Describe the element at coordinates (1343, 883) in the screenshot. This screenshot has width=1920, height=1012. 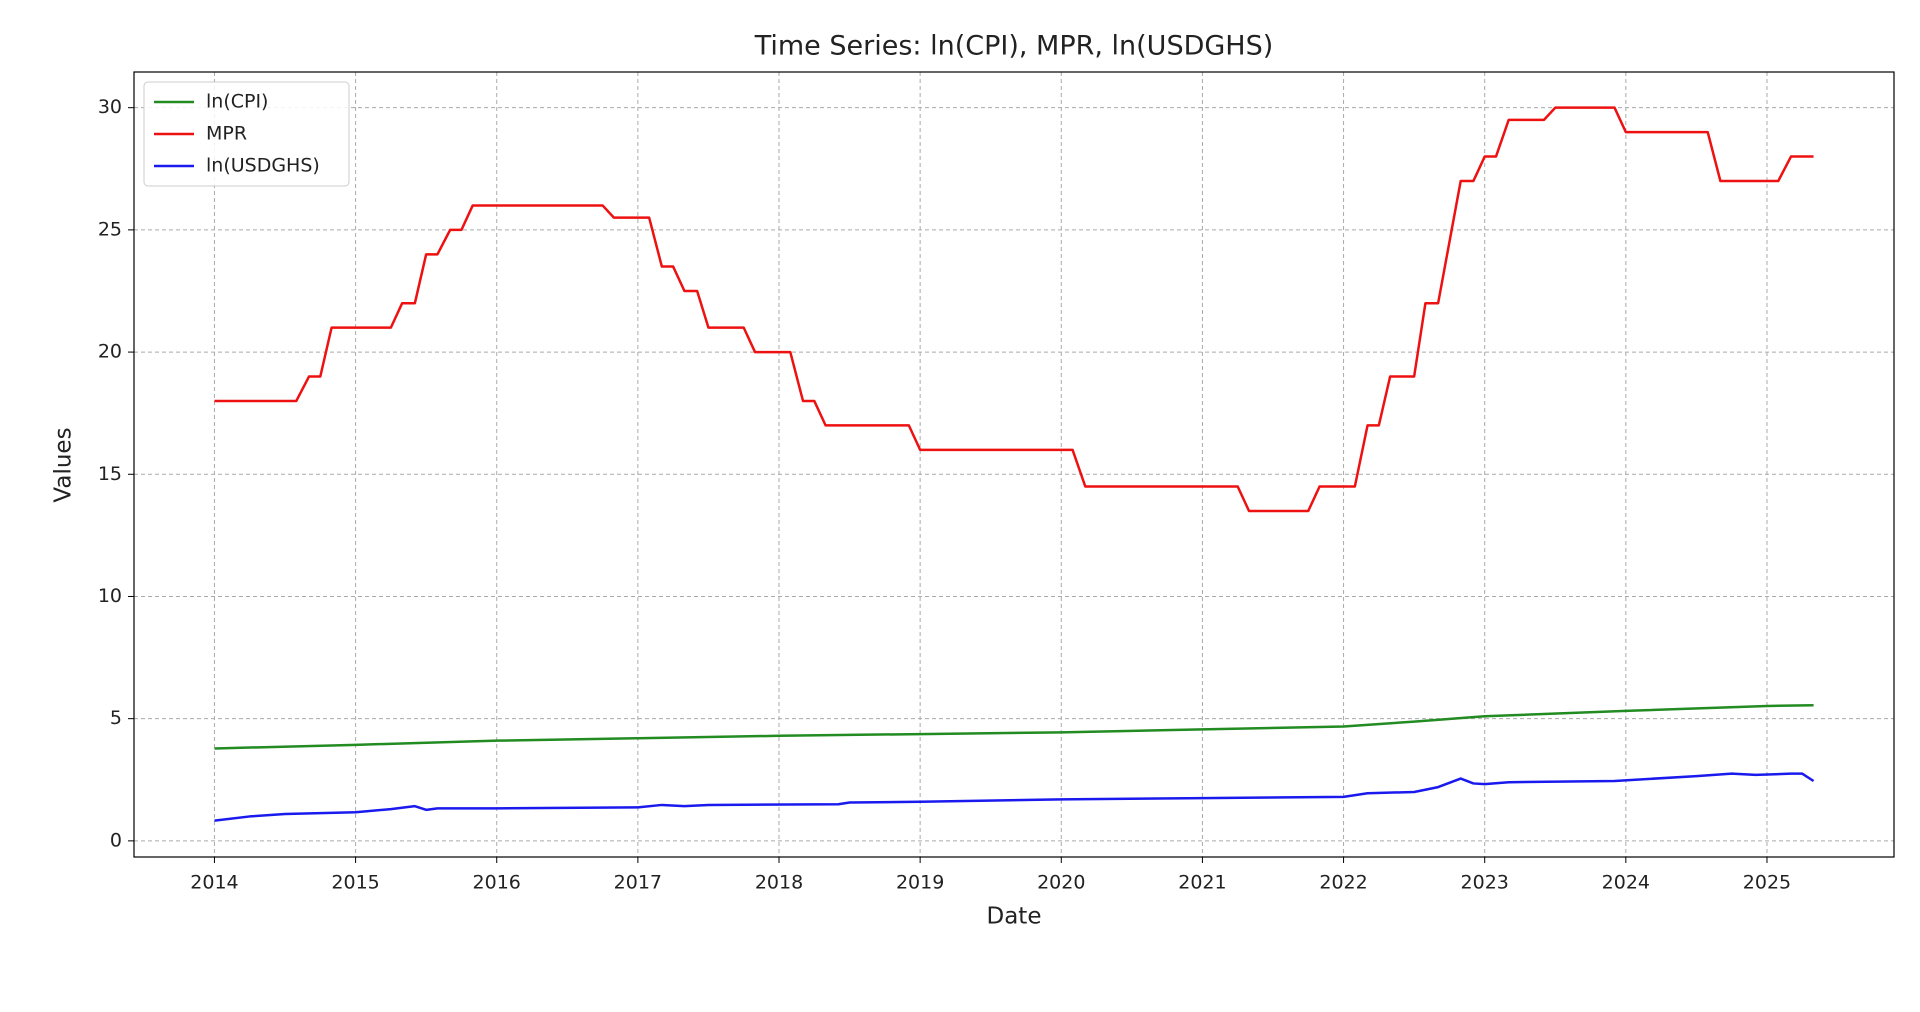
I see `x-tick-label: 2022` at that location.